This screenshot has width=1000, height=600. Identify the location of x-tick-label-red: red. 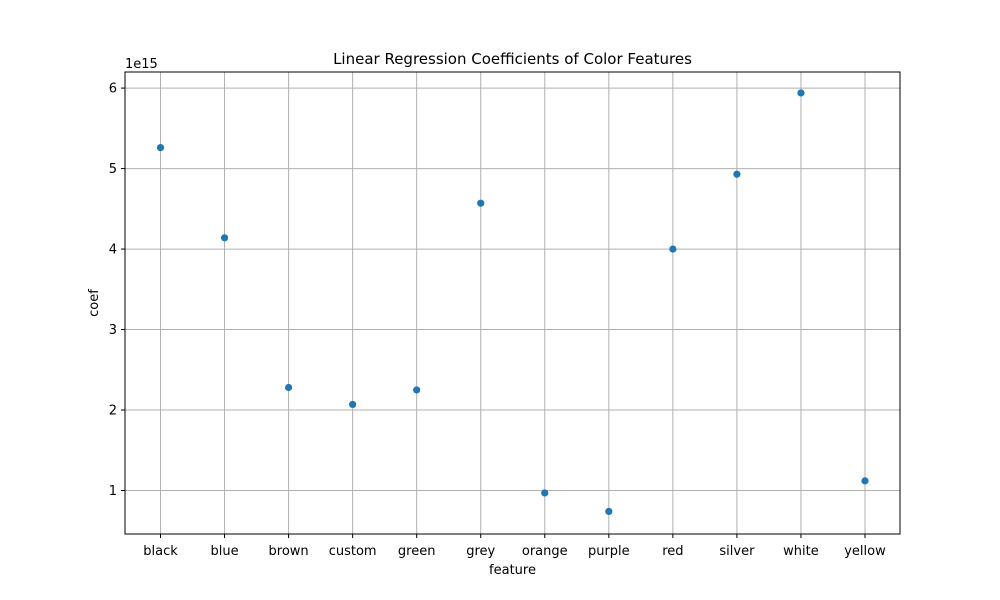
(672, 551).